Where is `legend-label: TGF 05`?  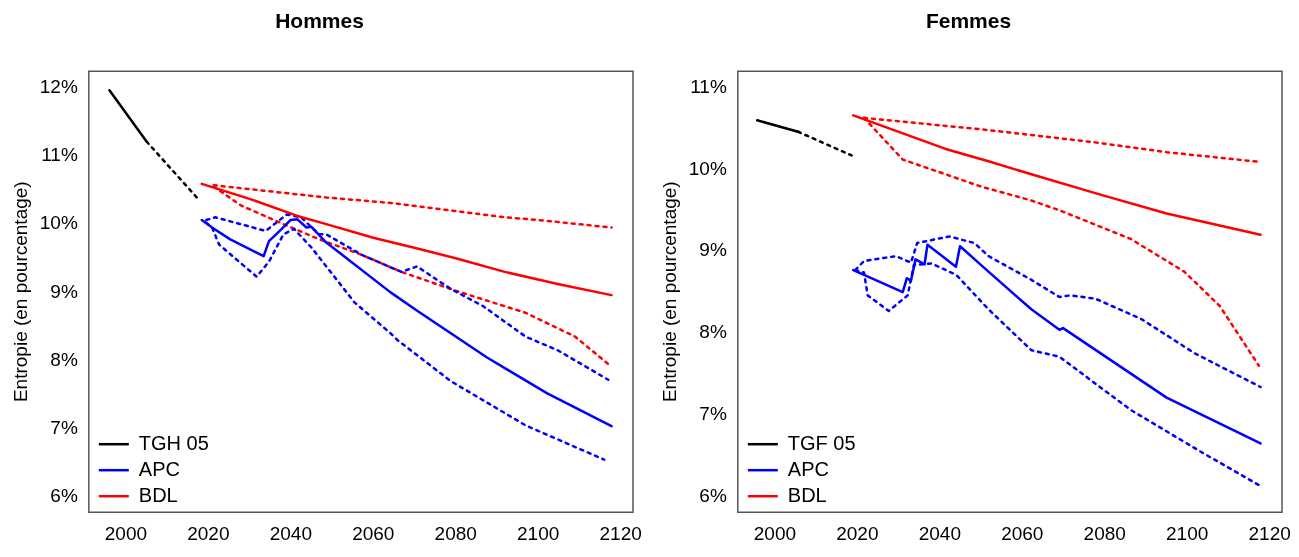 legend-label: TGF 05 is located at coordinates (821, 442).